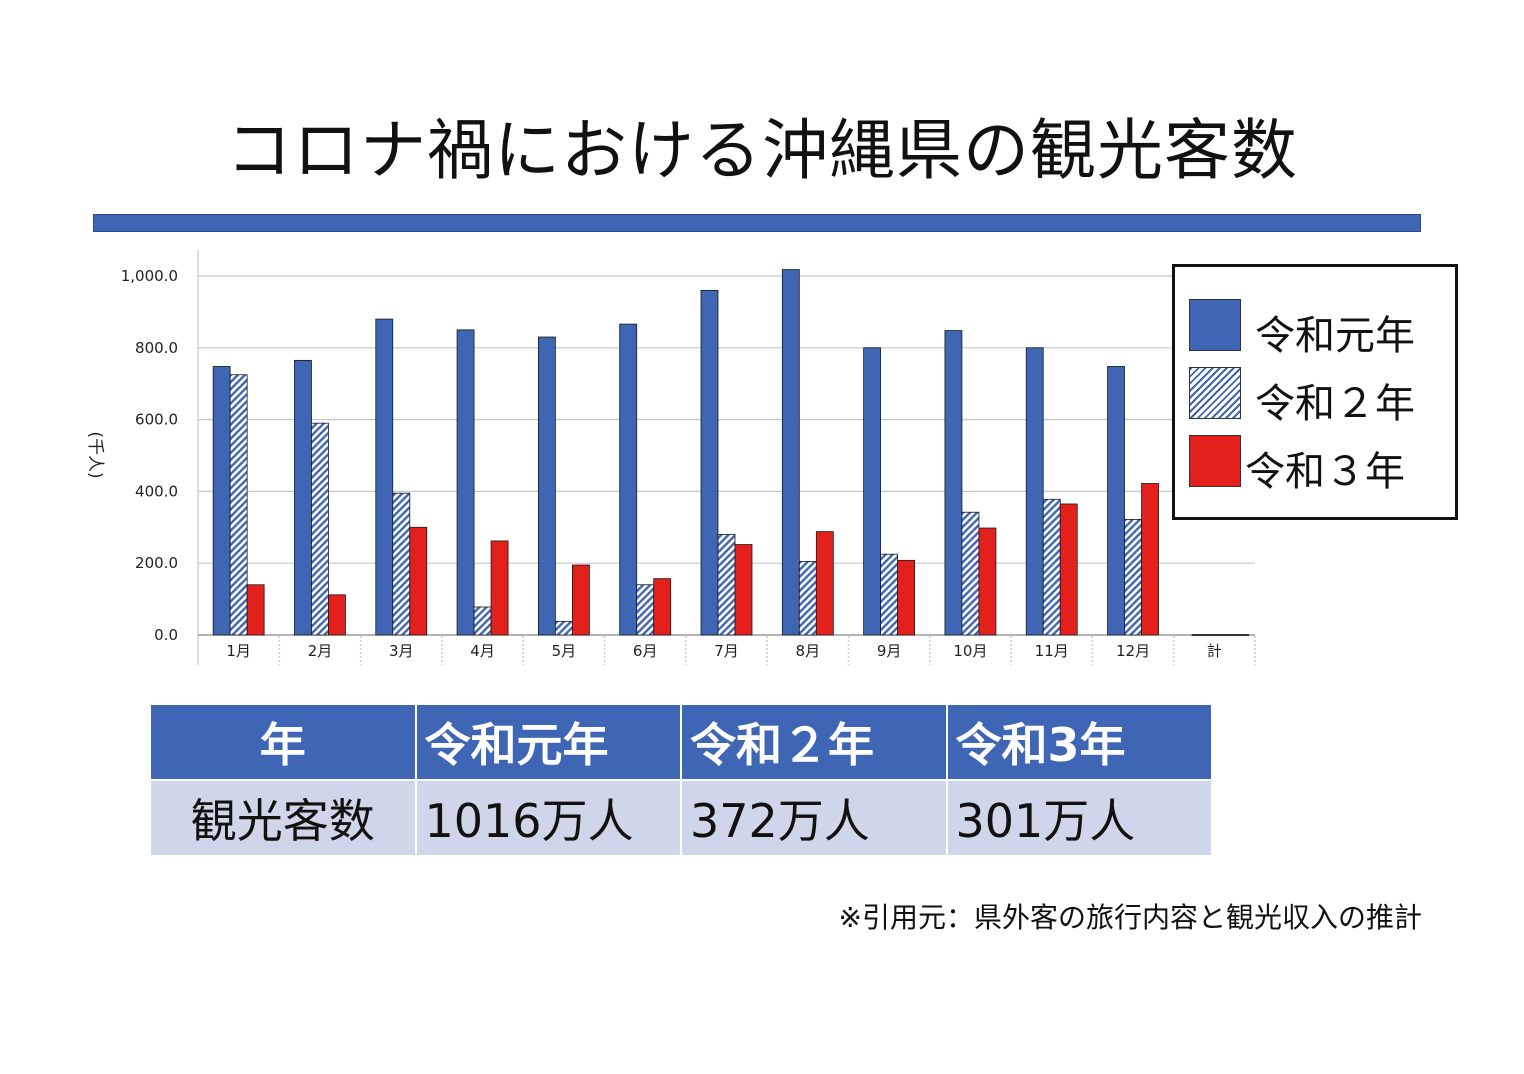 The width and height of the screenshot is (1524, 1074). I want to click on table-cell-reiwa2: 372万人, so click(814, 818).